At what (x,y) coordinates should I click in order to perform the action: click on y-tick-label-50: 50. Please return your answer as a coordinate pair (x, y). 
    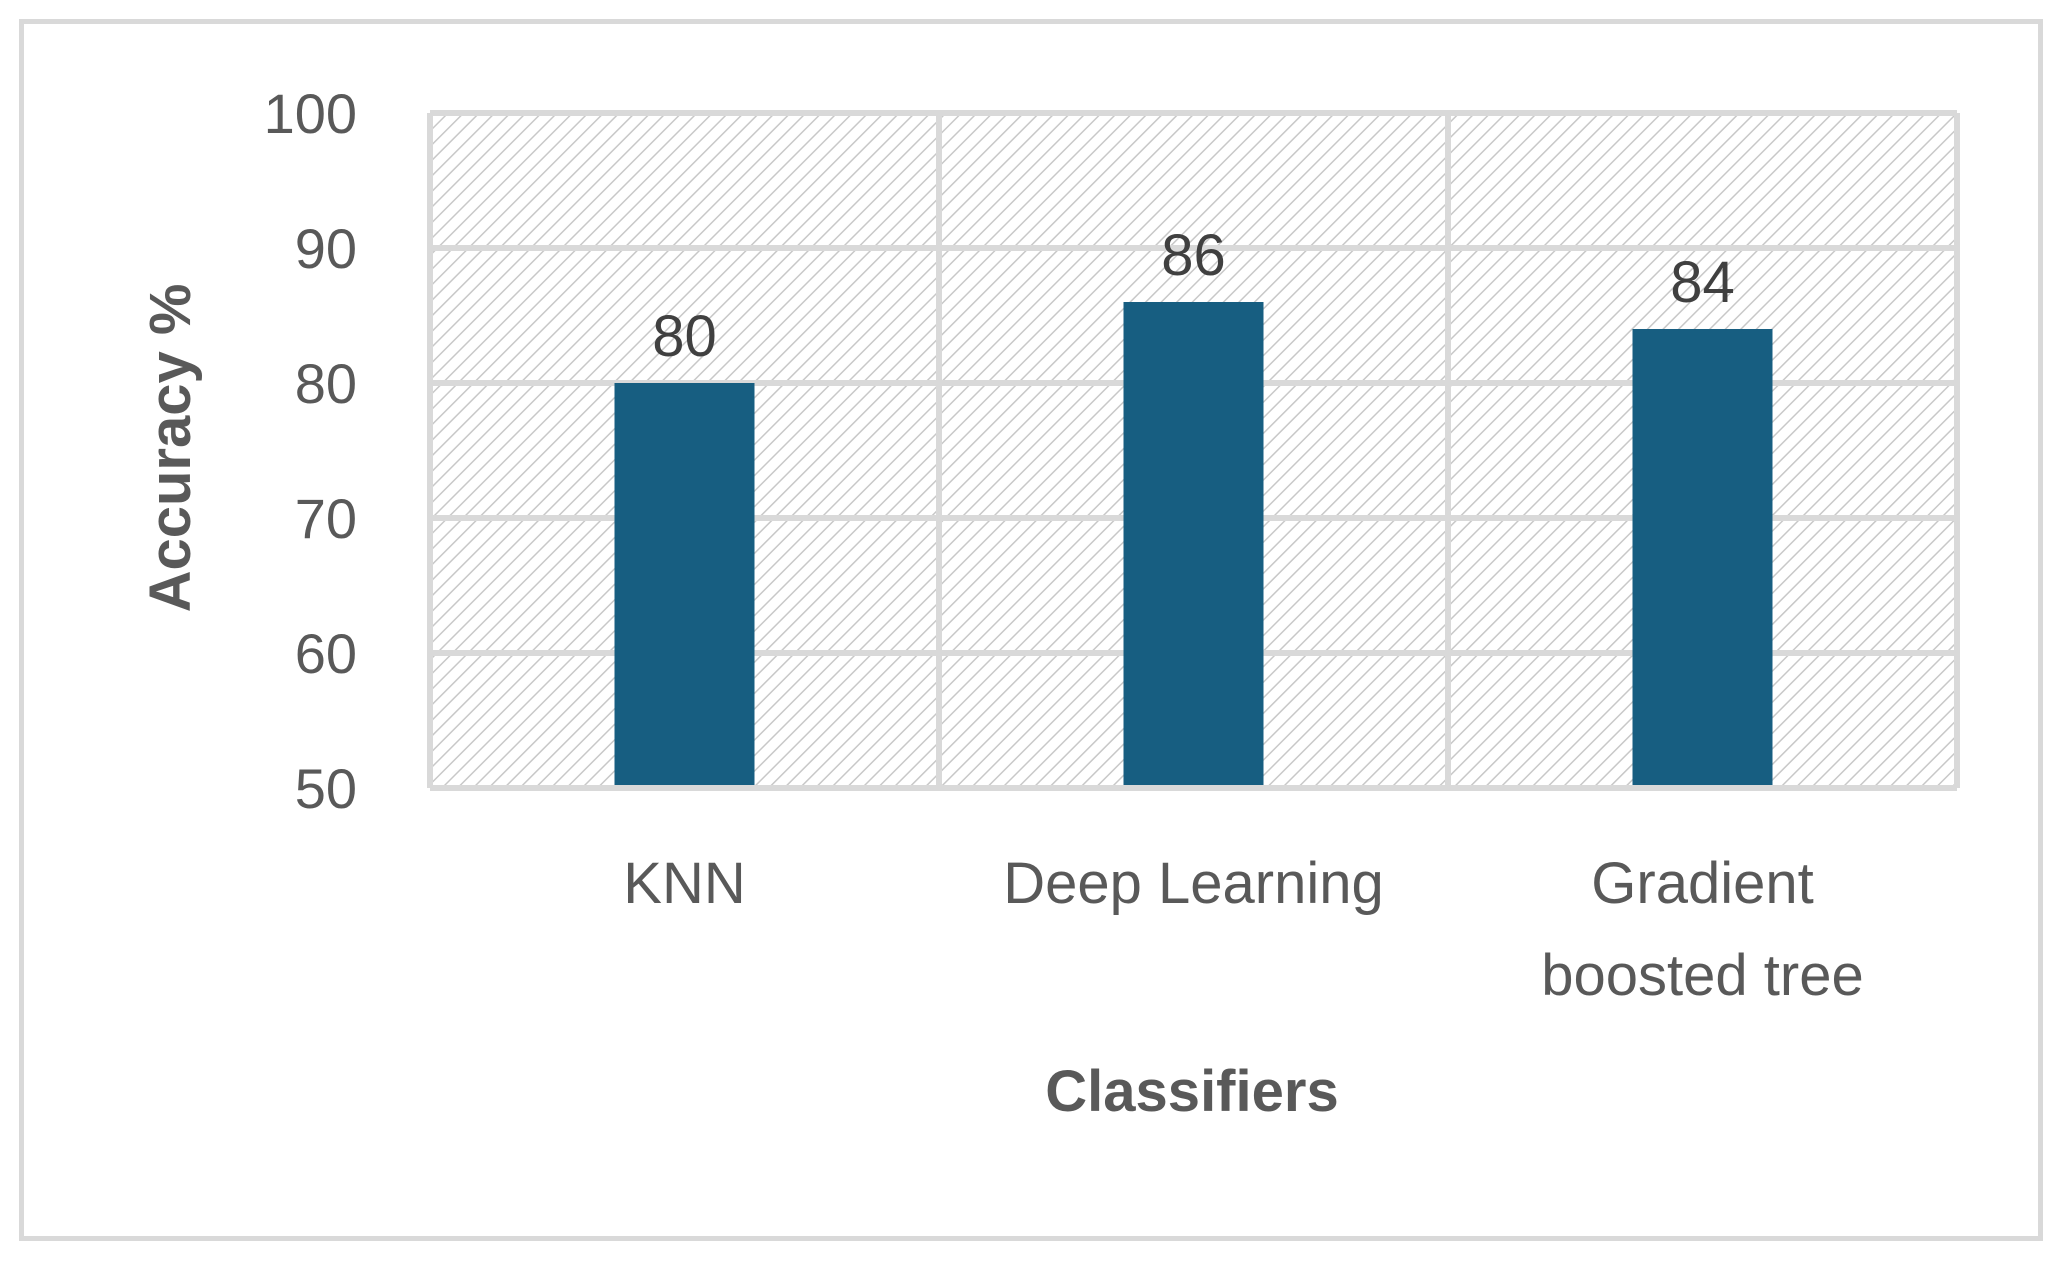
    Looking at the image, I should click on (326, 788).